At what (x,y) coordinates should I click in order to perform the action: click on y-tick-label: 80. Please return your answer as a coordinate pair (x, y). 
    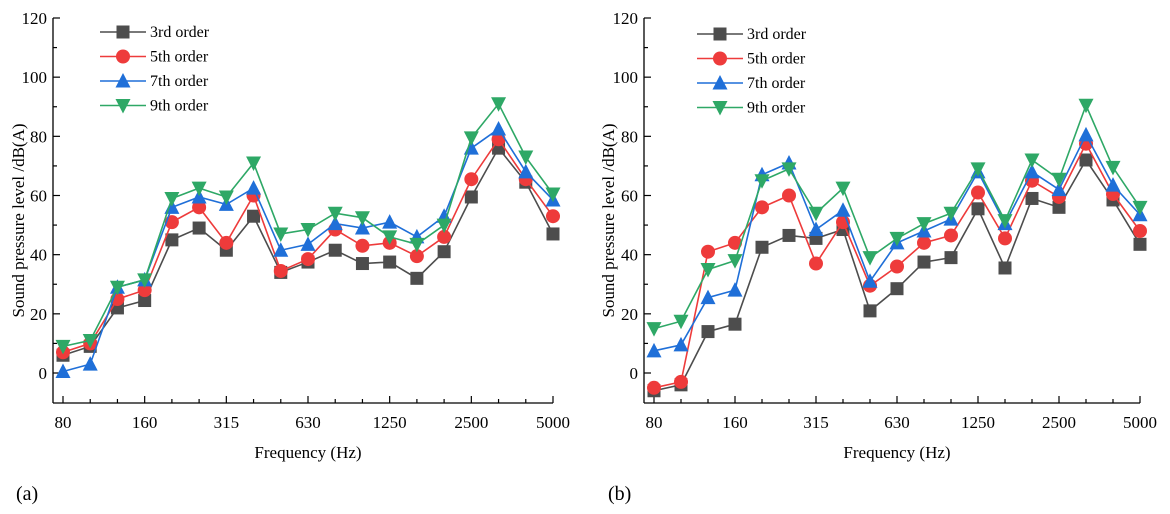
    Looking at the image, I should click on (629, 136).